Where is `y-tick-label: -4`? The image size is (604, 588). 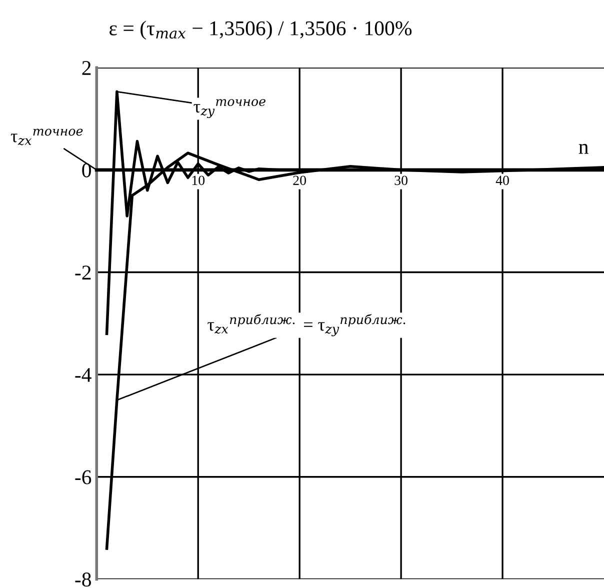 y-tick-label: -4 is located at coordinates (83, 375).